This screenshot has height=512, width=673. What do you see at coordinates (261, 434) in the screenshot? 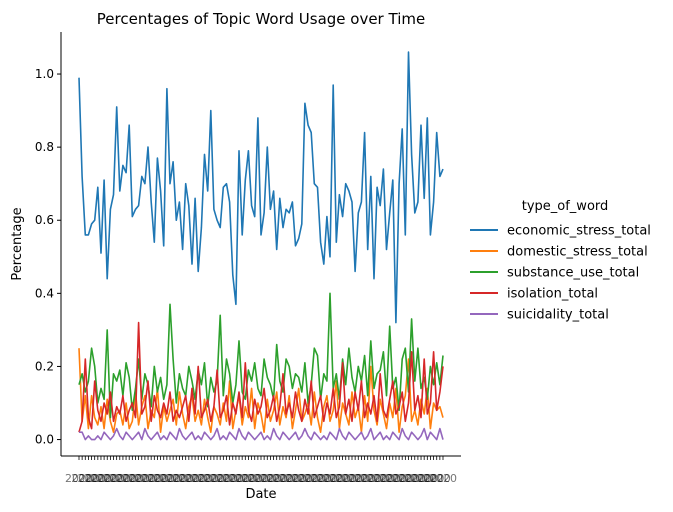
I see `series-line-suicidality_total` at bounding box center [261, 434].